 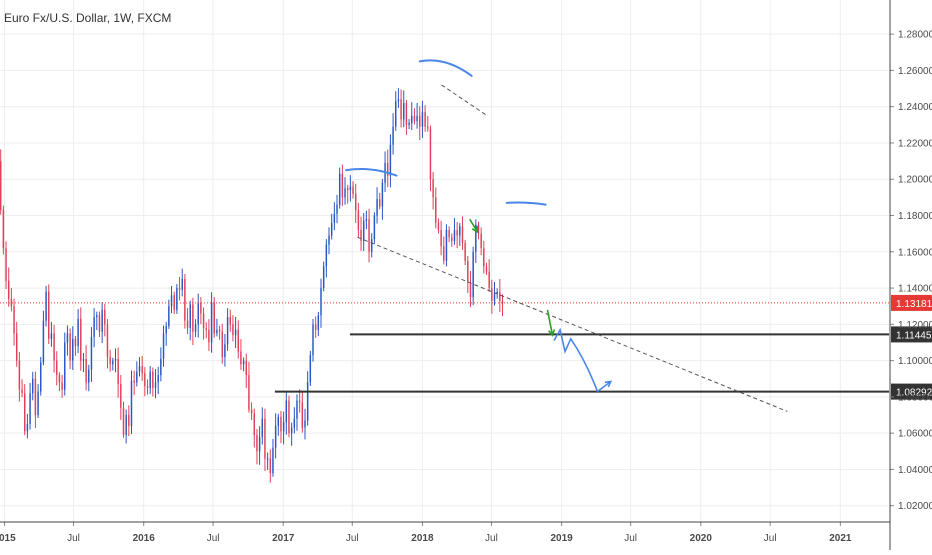 What do you see at coordinates (371, 172) in the screenshot?
I see `peak-marker-arc` at bounding box center [371, 172].